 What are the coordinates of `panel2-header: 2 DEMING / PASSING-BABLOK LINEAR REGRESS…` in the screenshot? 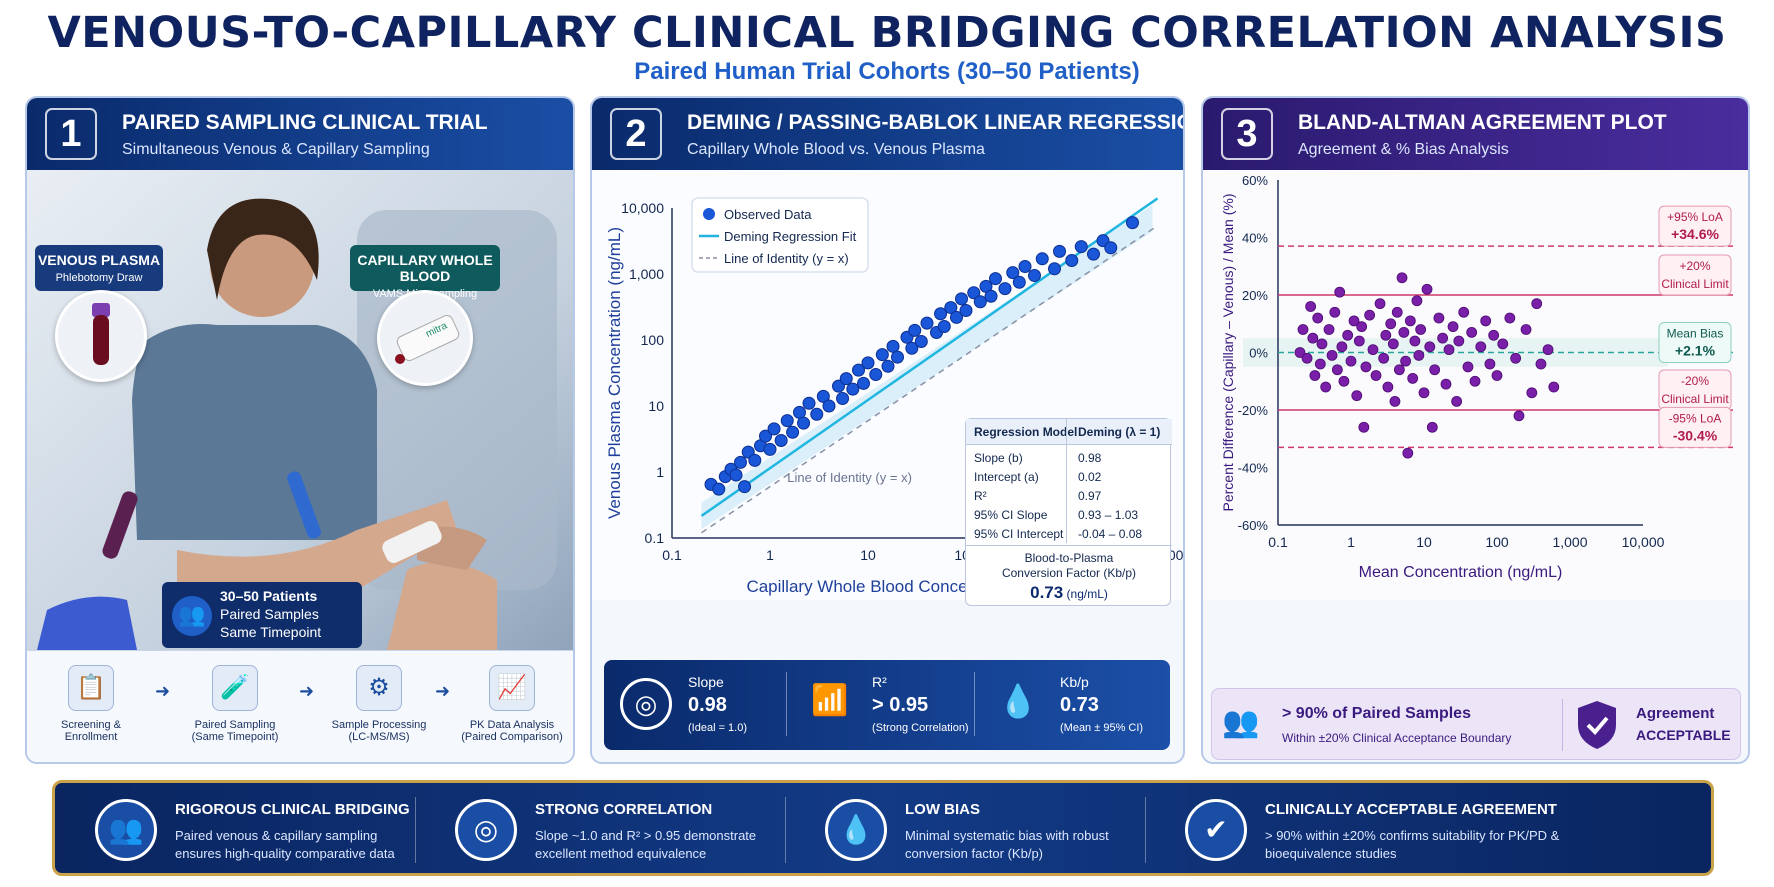 It's located at (887, 134).